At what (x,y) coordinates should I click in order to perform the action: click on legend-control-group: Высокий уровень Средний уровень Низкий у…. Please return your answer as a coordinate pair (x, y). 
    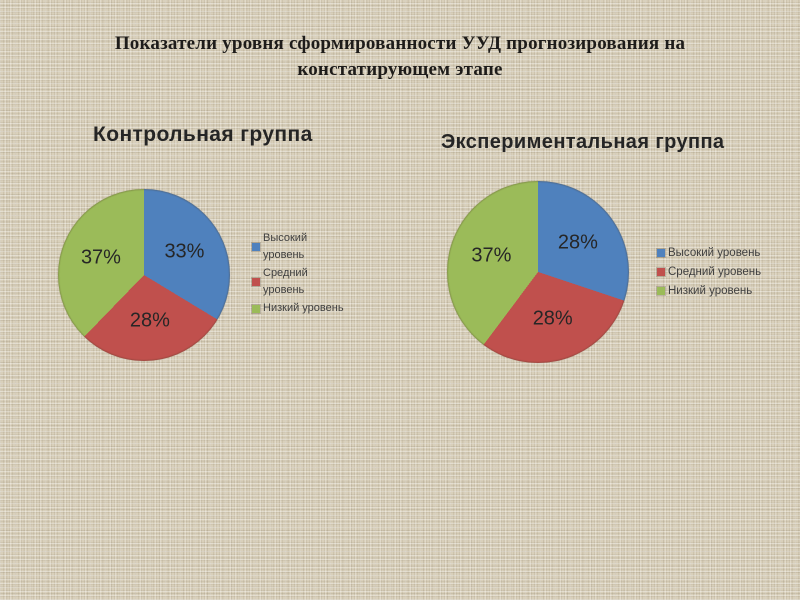
    Looking at the image, I should click on (300, 274).